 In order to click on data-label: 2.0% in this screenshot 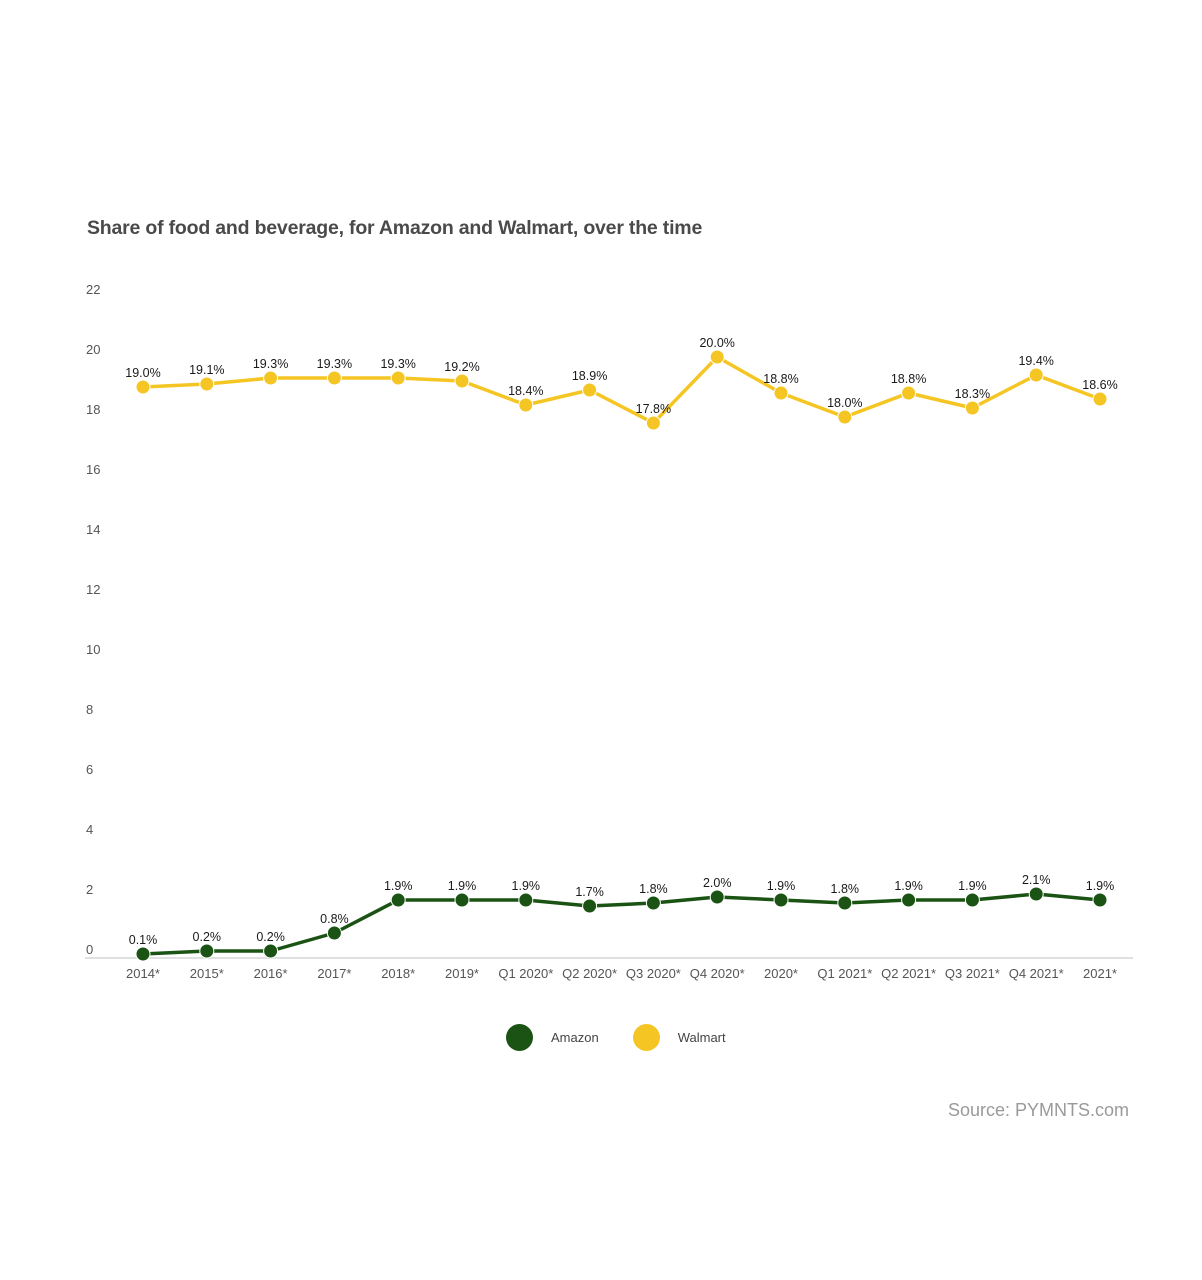, I will do `click(717, 883)`.